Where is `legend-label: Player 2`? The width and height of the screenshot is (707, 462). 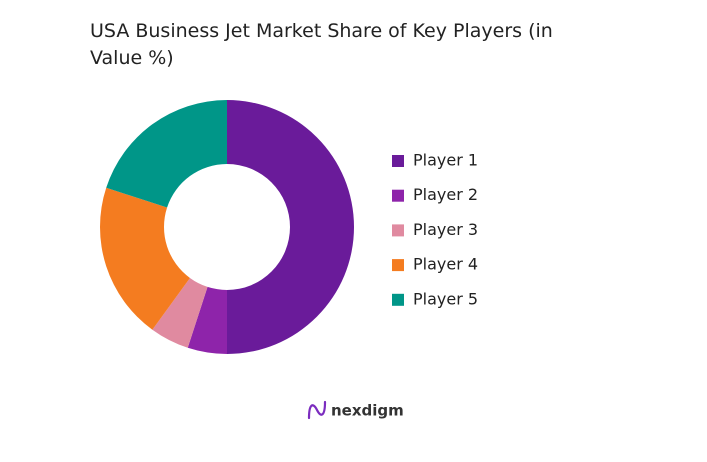 legend-label: Player 2 is located at coordinates (445, 194).